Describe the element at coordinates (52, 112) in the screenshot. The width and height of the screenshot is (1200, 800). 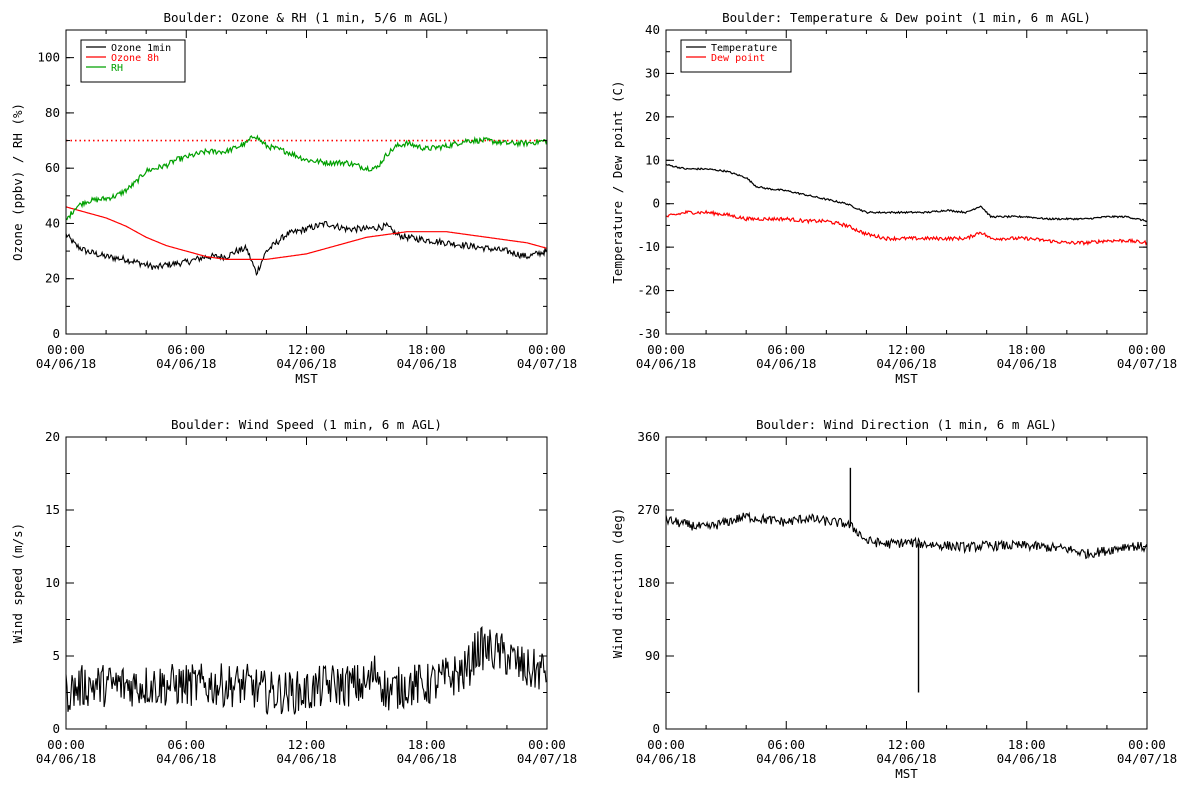
I see `y-tick-label: 80` at that location.